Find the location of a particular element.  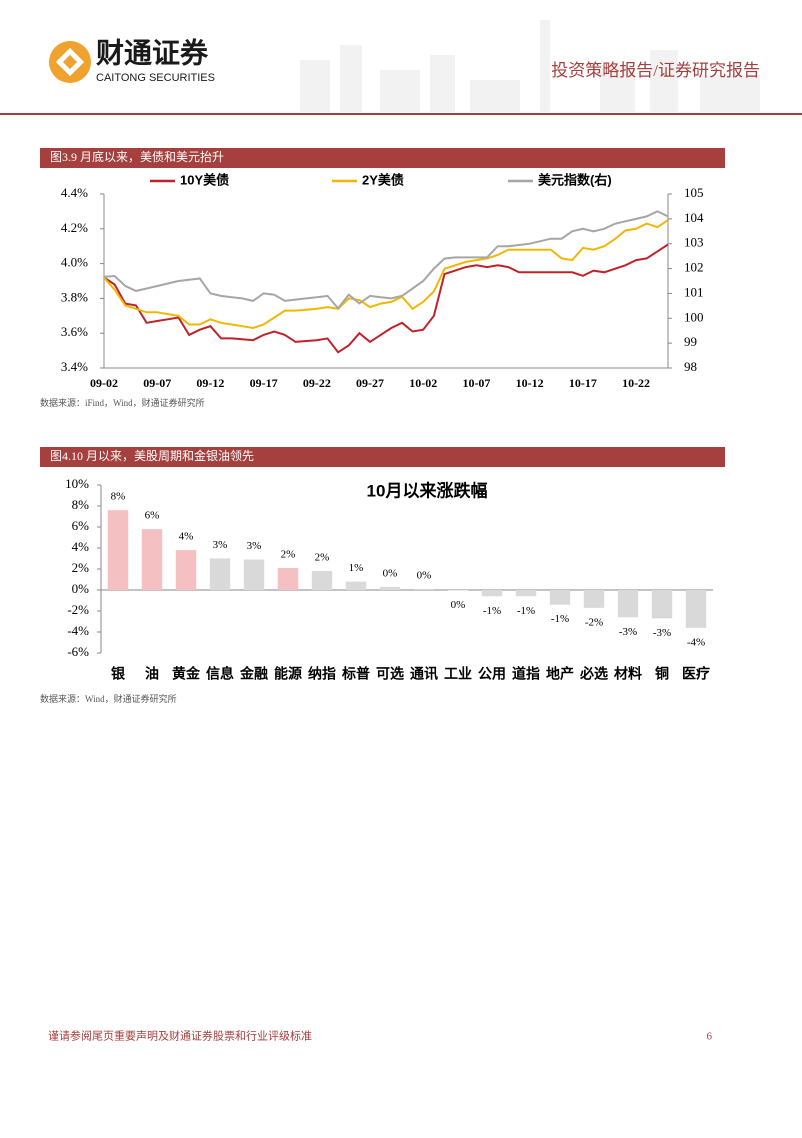

x-tick-label: 必选 is located at coordinates (593, 674).